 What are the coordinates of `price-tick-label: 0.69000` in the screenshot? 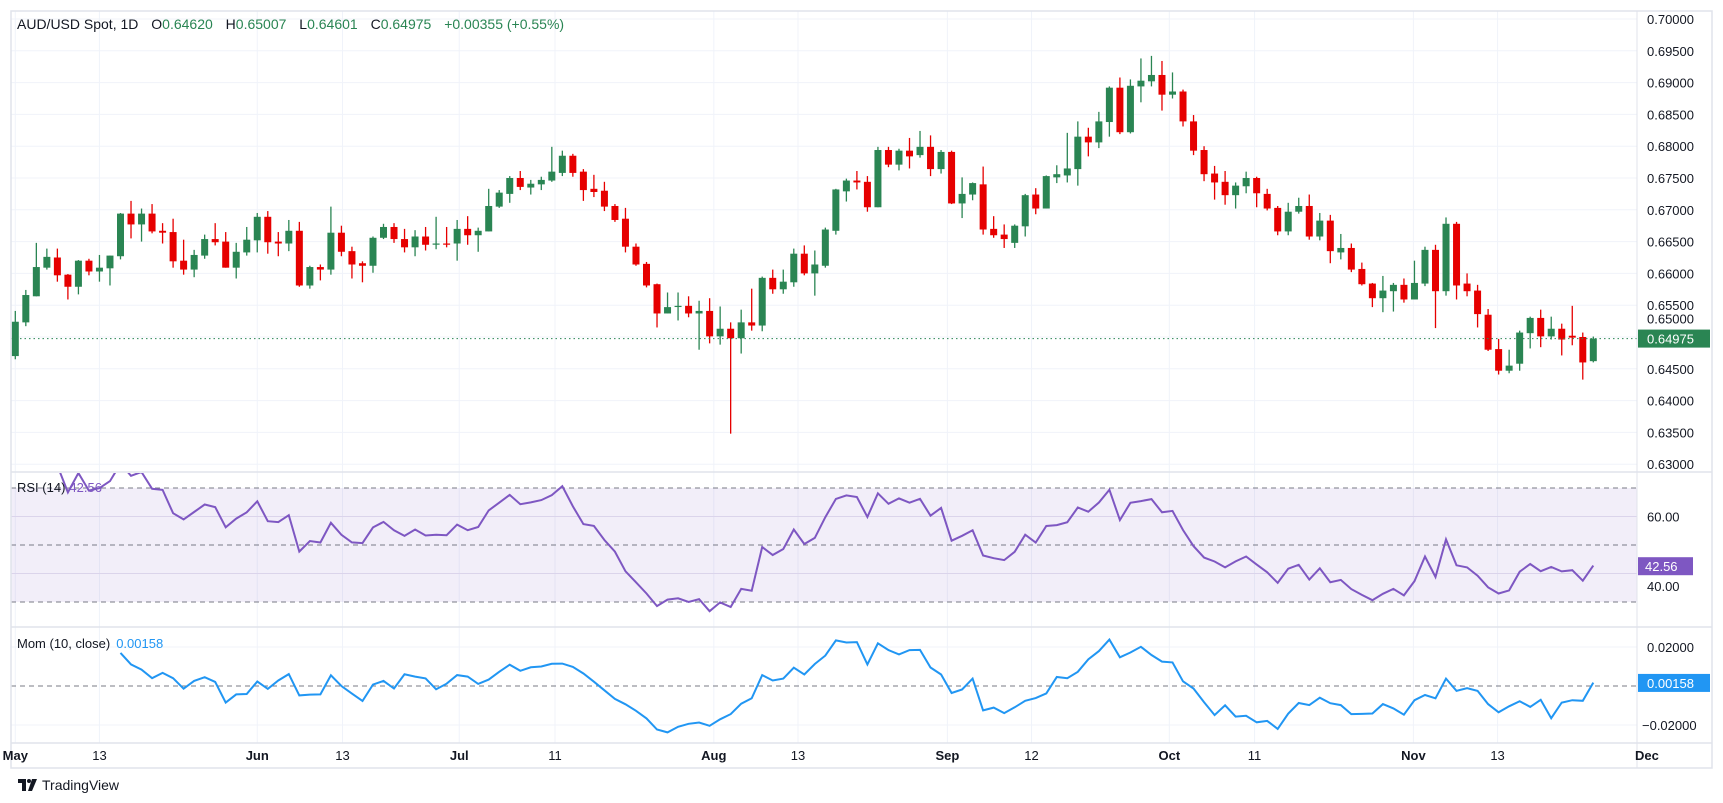 It's located at (1670, 83).